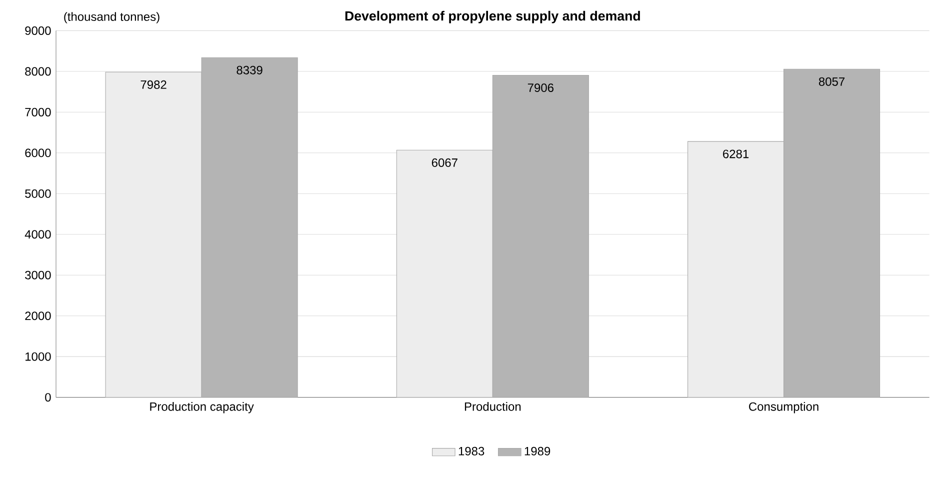 The image size is (938, 488). Describe the element at coordinates (38, 193) in the screenshot. I see `y-tick-label: 5000` at that location.